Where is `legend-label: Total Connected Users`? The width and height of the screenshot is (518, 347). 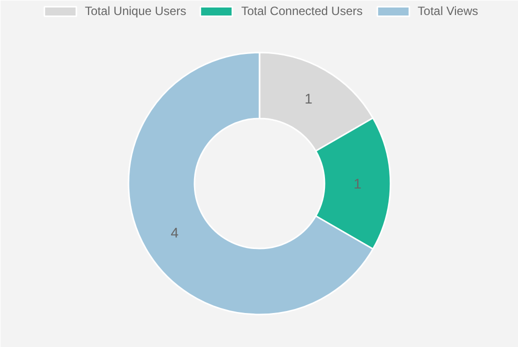
legend-label: Total Connected Users is located at coordinates (302, 11).